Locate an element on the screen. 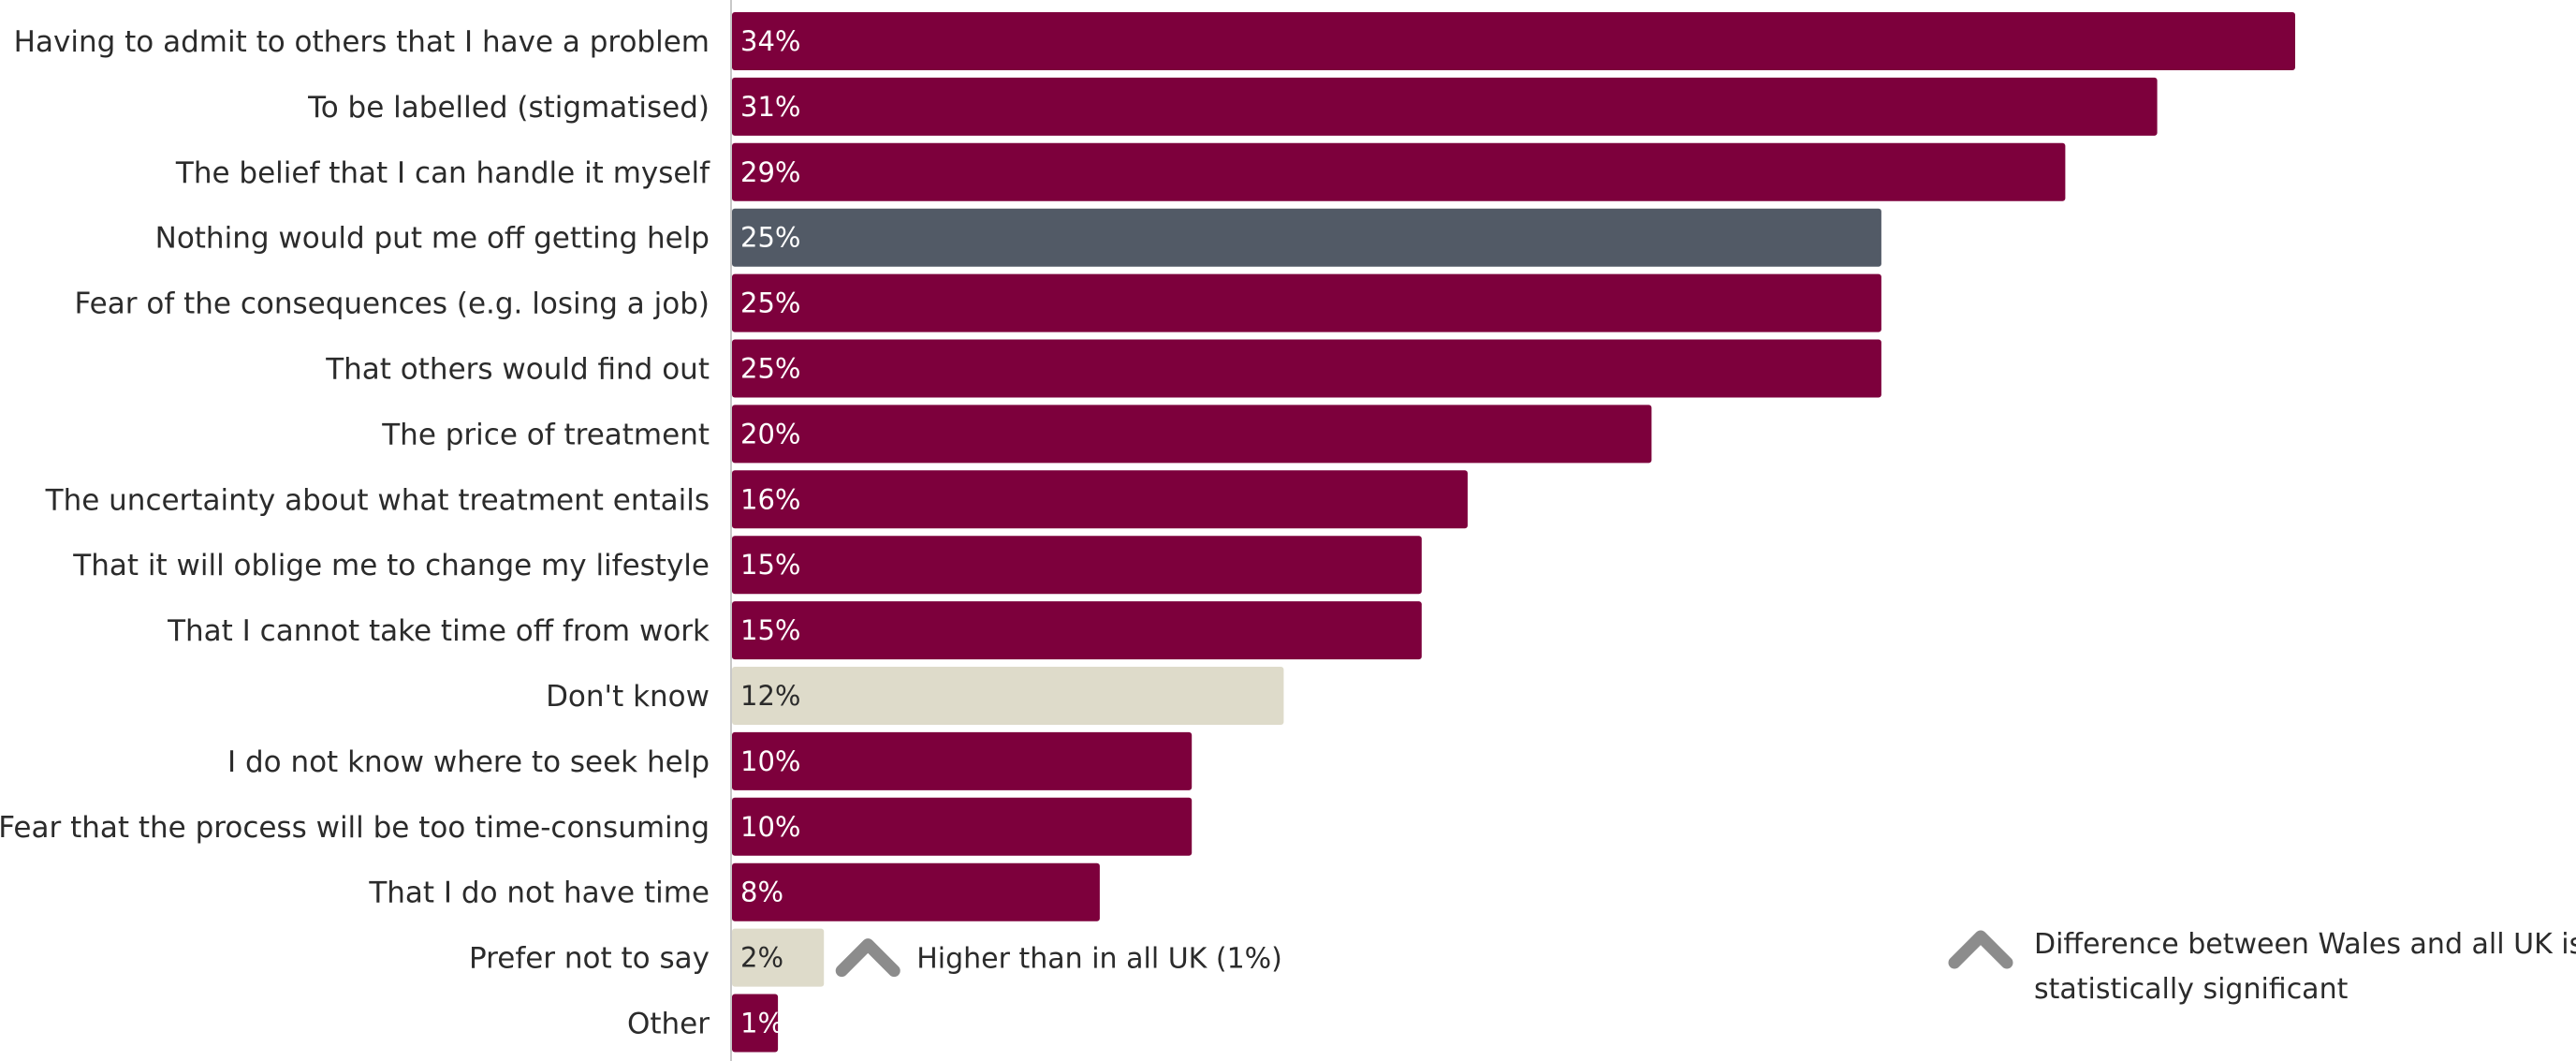 Image resolution: width=2576 pixels, height=1061 pixels. value-label: 29% is located at coordinates (770, 172).